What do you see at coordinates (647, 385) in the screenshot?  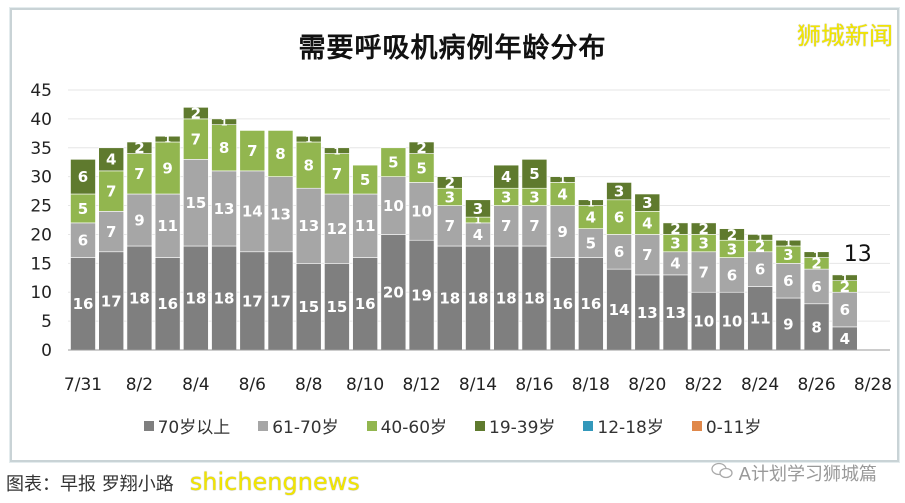 I see `x-tick-label: 8/20` at bounding box center [647, 385].